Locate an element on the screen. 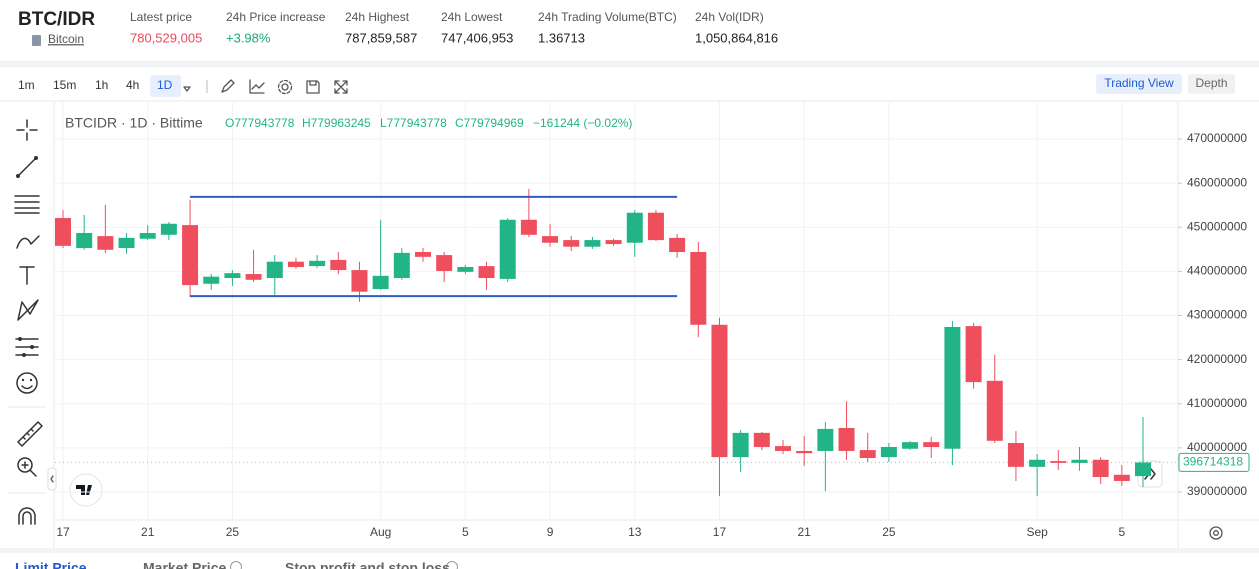 The height and width of the screenshot is (569, 1259). stat-label: 24h Vol(IDR) is located at coordinates (729, 17).